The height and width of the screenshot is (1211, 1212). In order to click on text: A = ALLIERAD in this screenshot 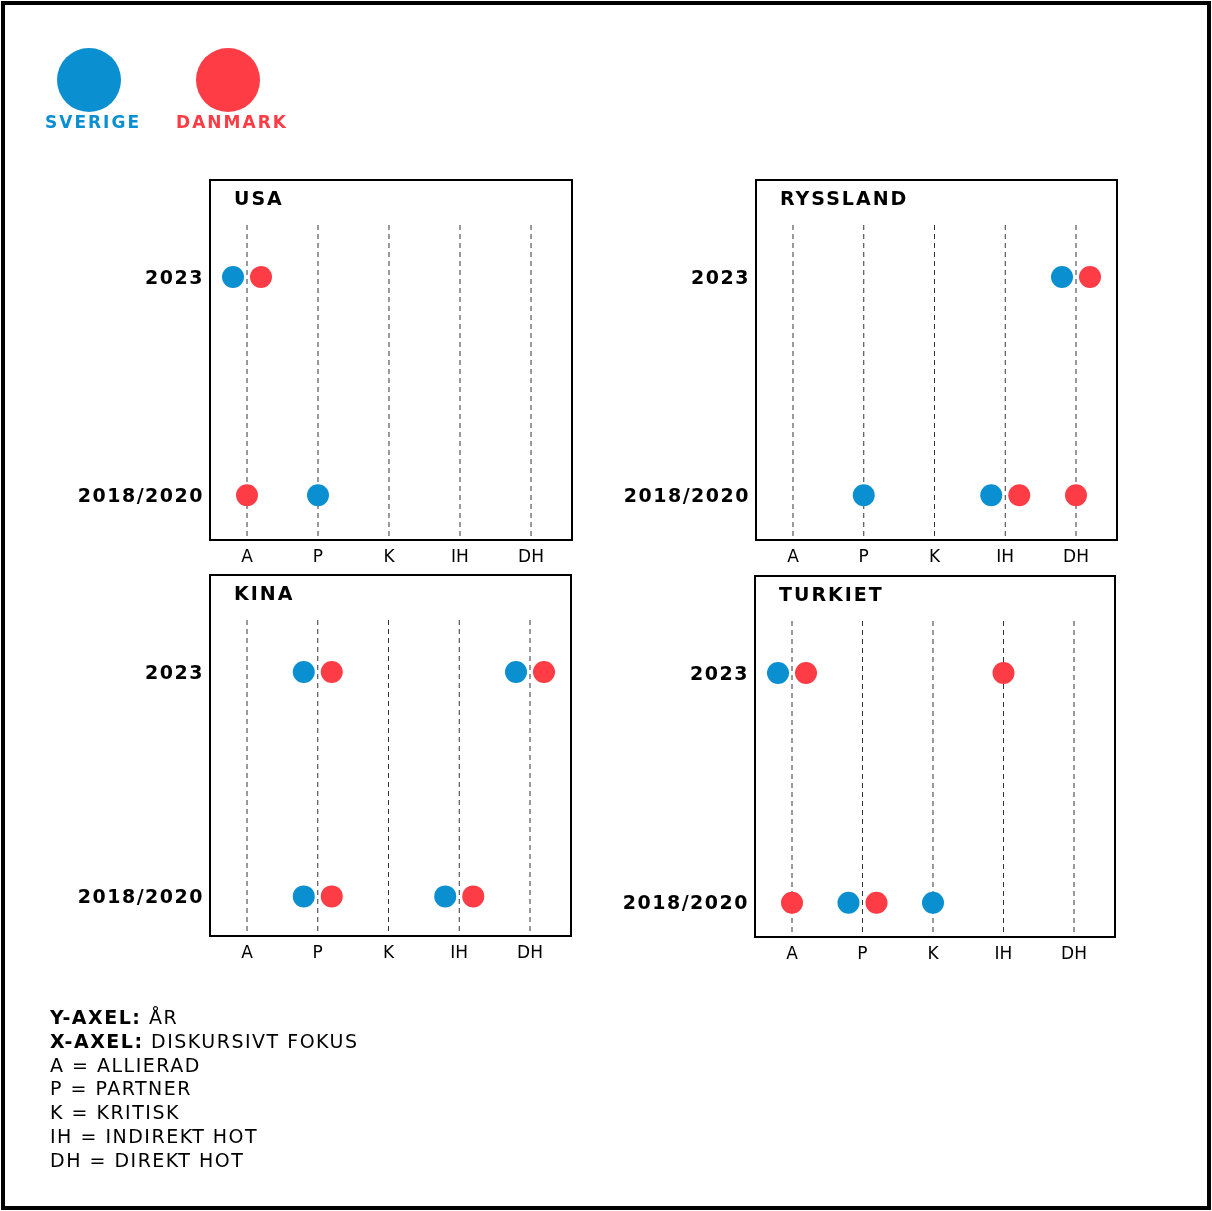, I will do `click(125, 1064)`.